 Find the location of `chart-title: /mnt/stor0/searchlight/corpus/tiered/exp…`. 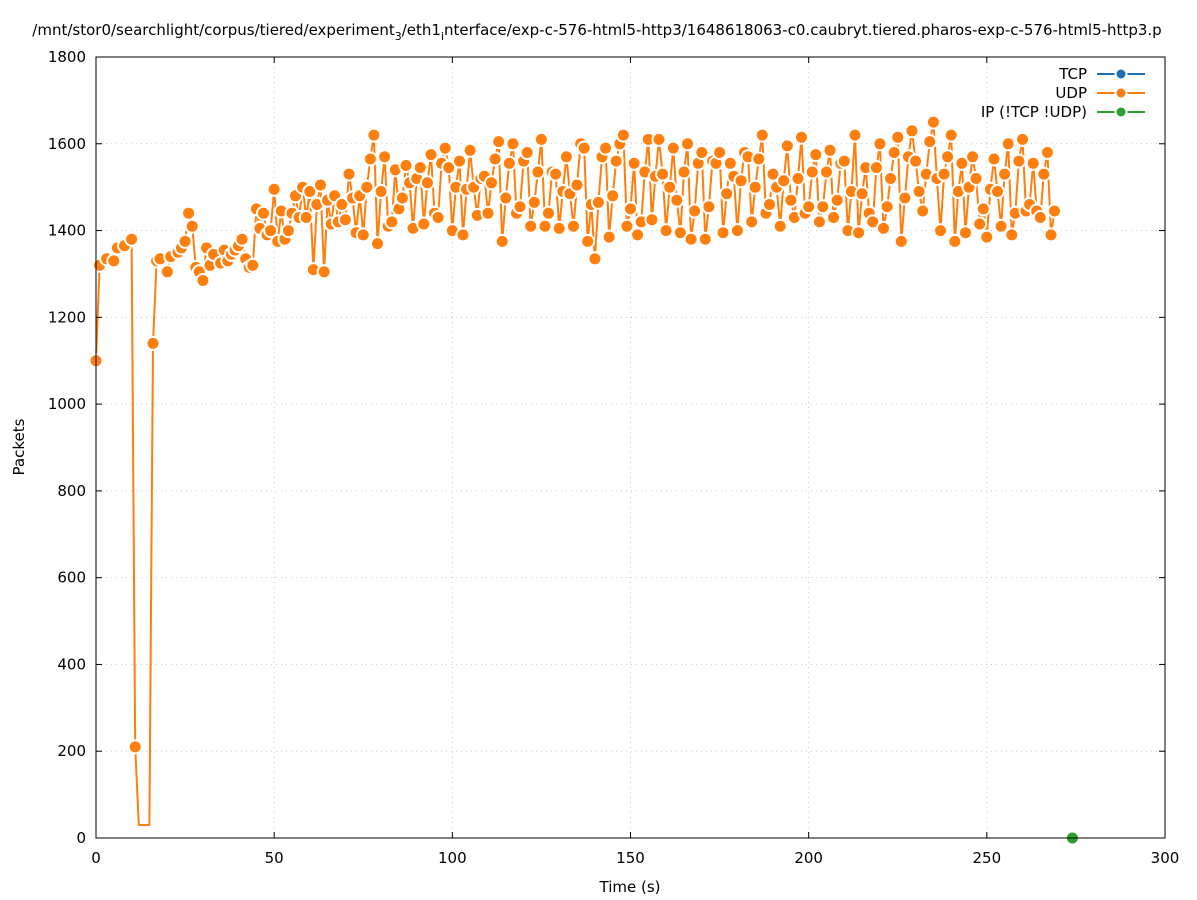

chart-title: /mnt/stor0/searchlight/corpus/tiered/exp… is located at coordinates (596, 32).